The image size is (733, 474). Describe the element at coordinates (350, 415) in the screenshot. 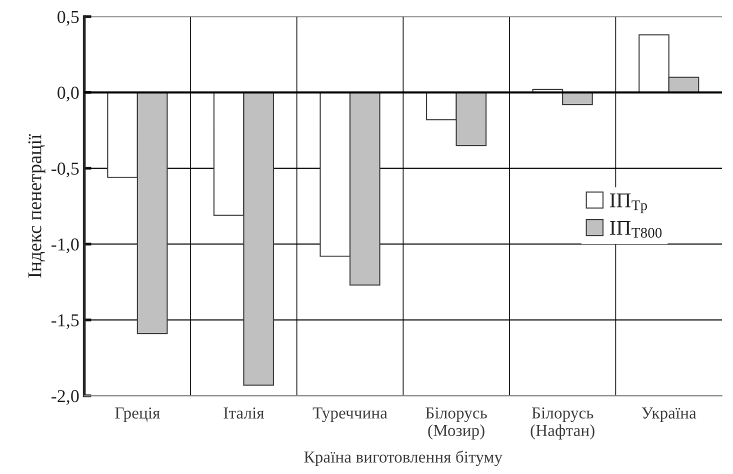

I see `x-tick-label: Туреччина` at that location.